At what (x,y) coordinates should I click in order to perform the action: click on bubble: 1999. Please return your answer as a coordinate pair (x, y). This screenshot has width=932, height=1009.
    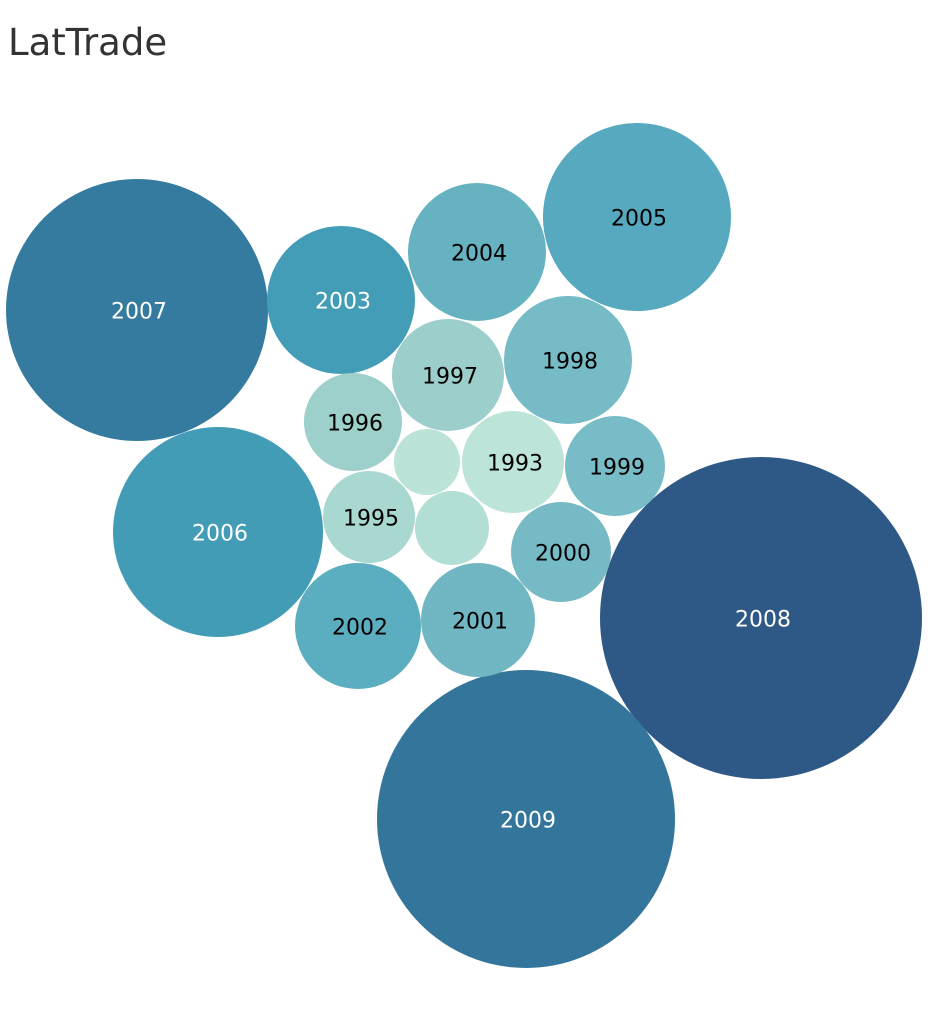
    Looking at the image, I should click on (615, 466).